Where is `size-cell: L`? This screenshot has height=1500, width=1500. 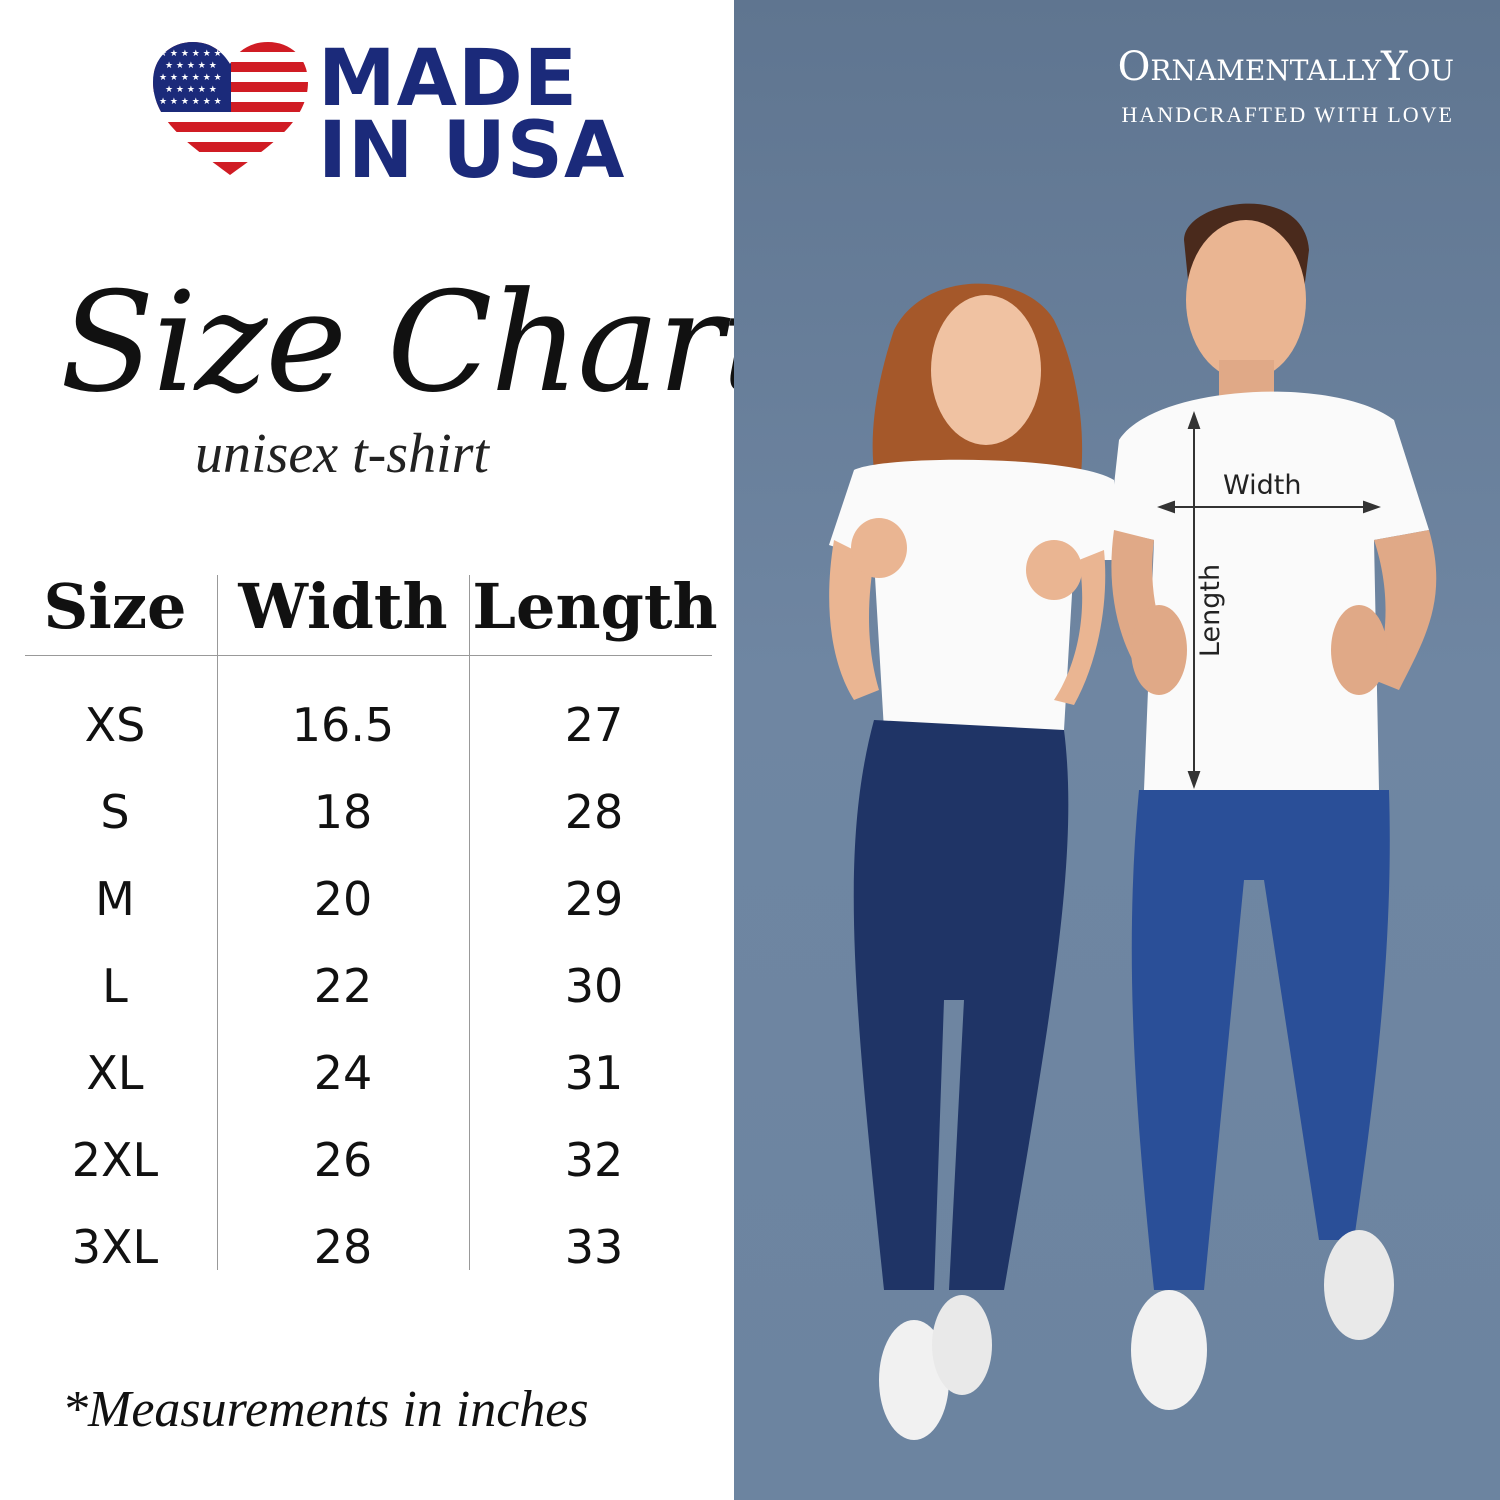
size-cell: L is located at coordinates (115, 986).